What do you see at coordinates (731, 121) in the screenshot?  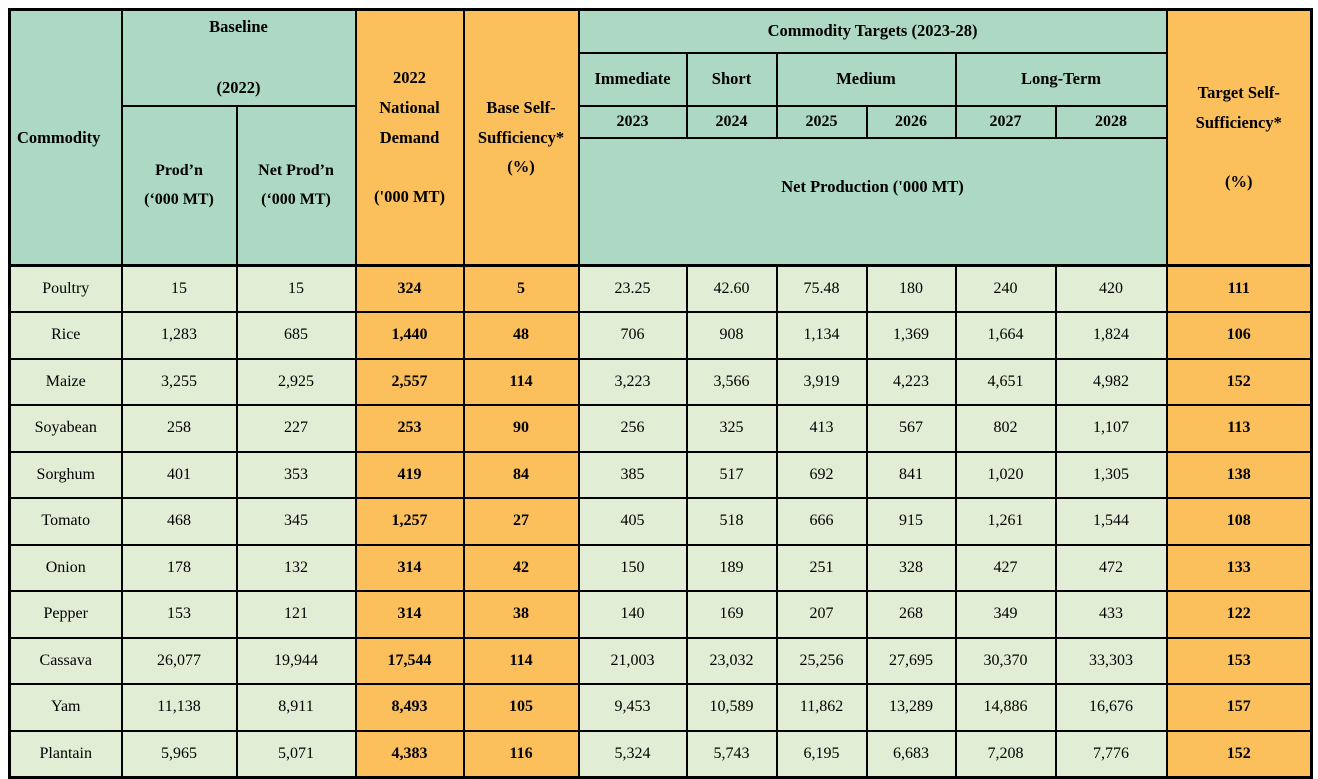 I see `header-year-2024: 2024` at bounding box center [731, 121].